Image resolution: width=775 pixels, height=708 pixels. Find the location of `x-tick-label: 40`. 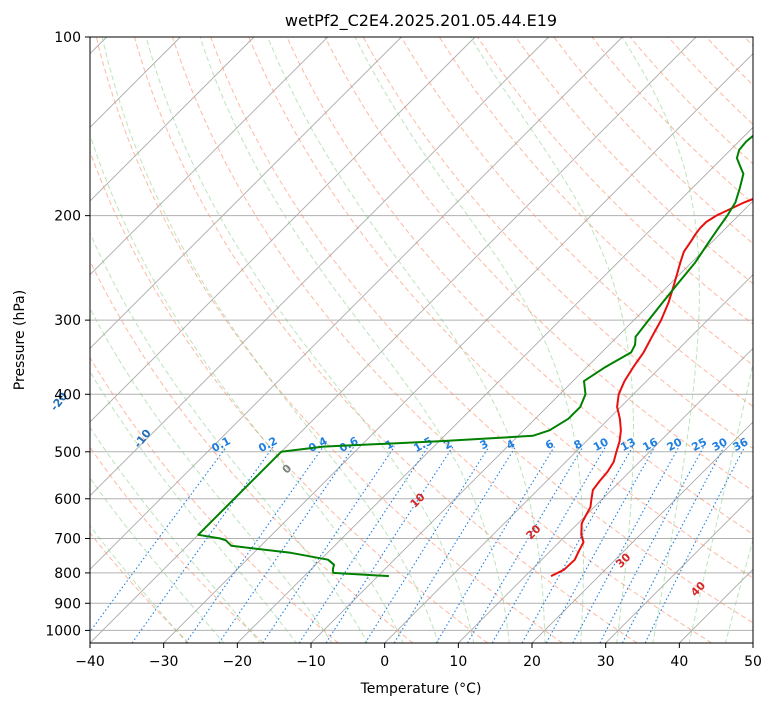

x-tick-label: 40 is located at coordinates (679, 662).